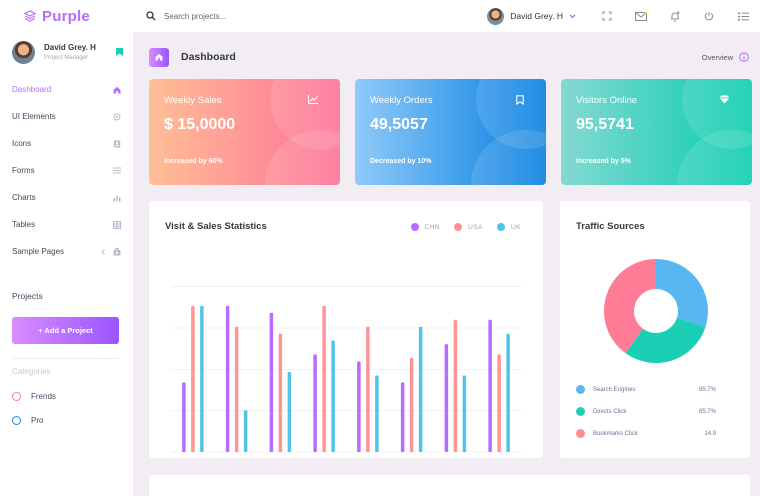  I want to click on sidebar-profile: David Grey. H Project Manager, so click(66, 49).